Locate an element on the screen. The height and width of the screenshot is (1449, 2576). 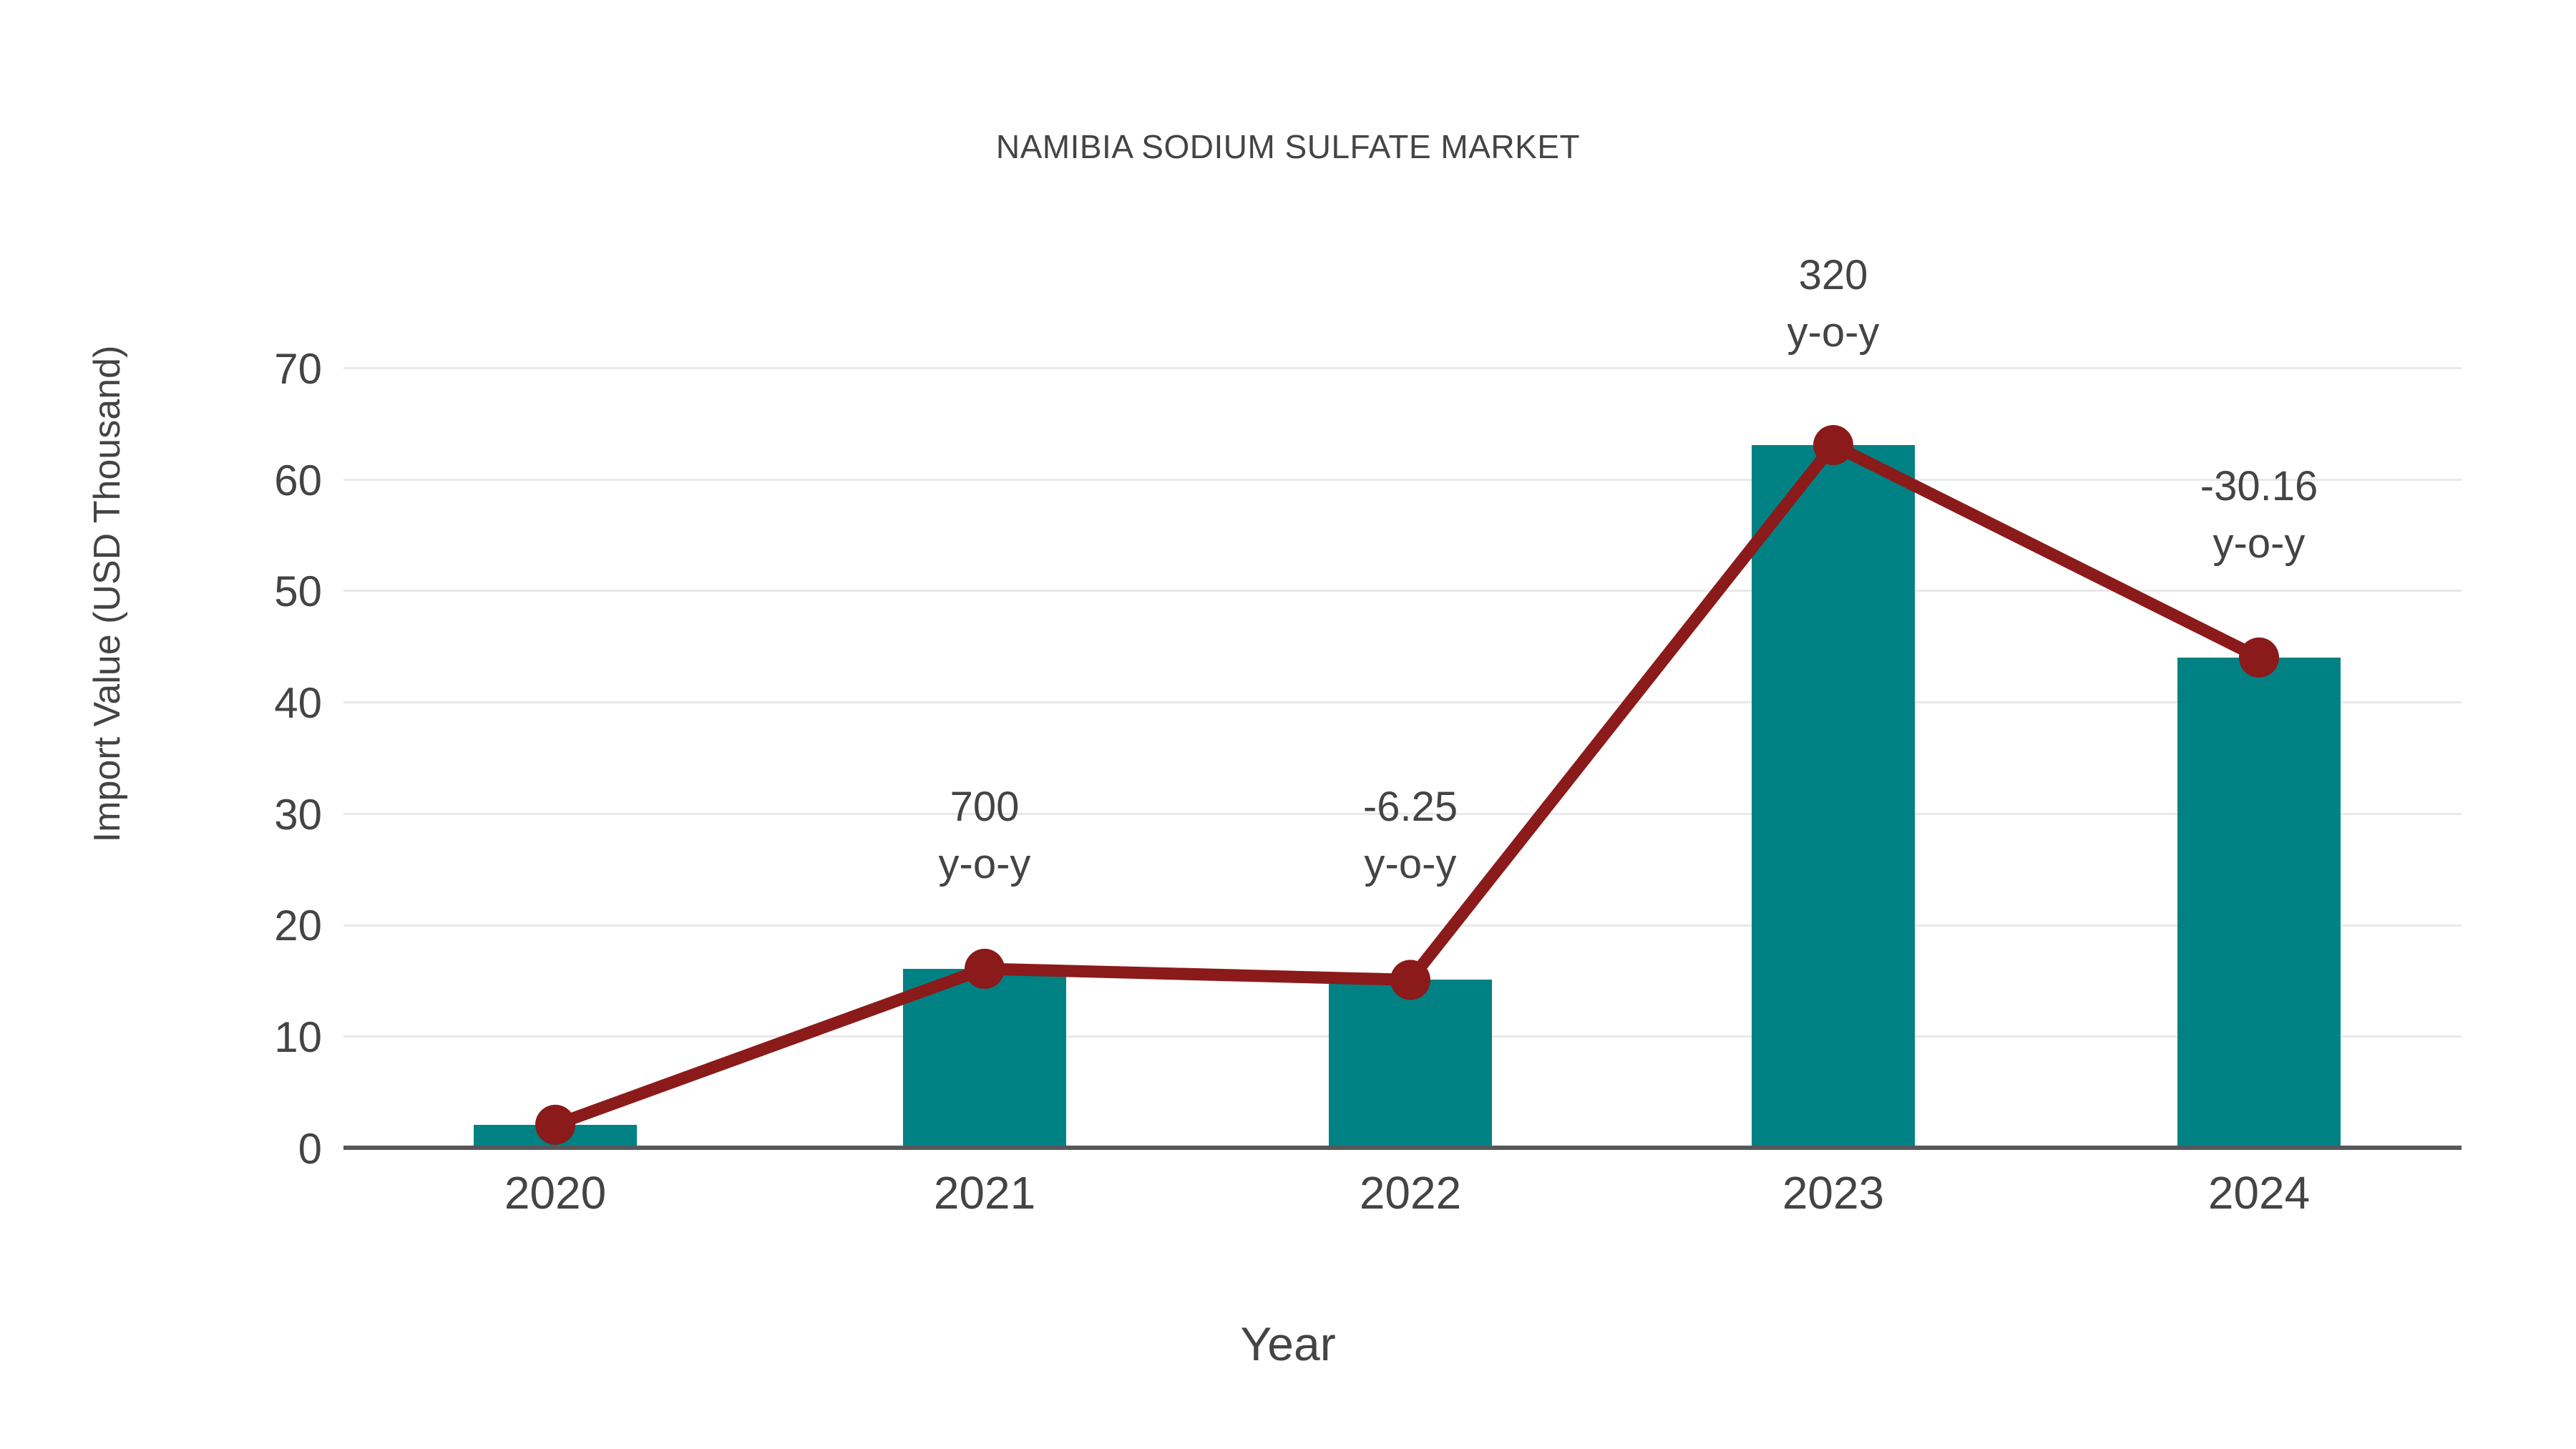
annotation-2021: 700 y-o-y is located at coordinates (985, 836).